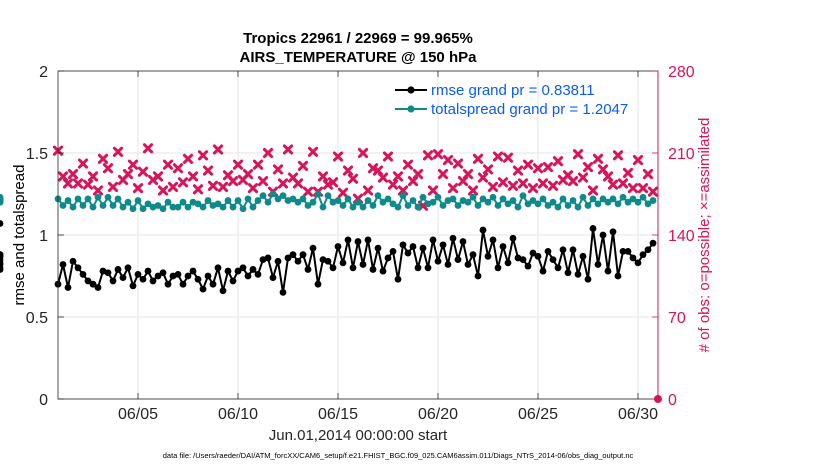 The width and height of the screenshot is (830, 470). What do you see at coordinates (513, 90) in the screenshot?
I see `legend-rmse-label: rmse grand pr = 0.83811` at bounding box center [513, 90].